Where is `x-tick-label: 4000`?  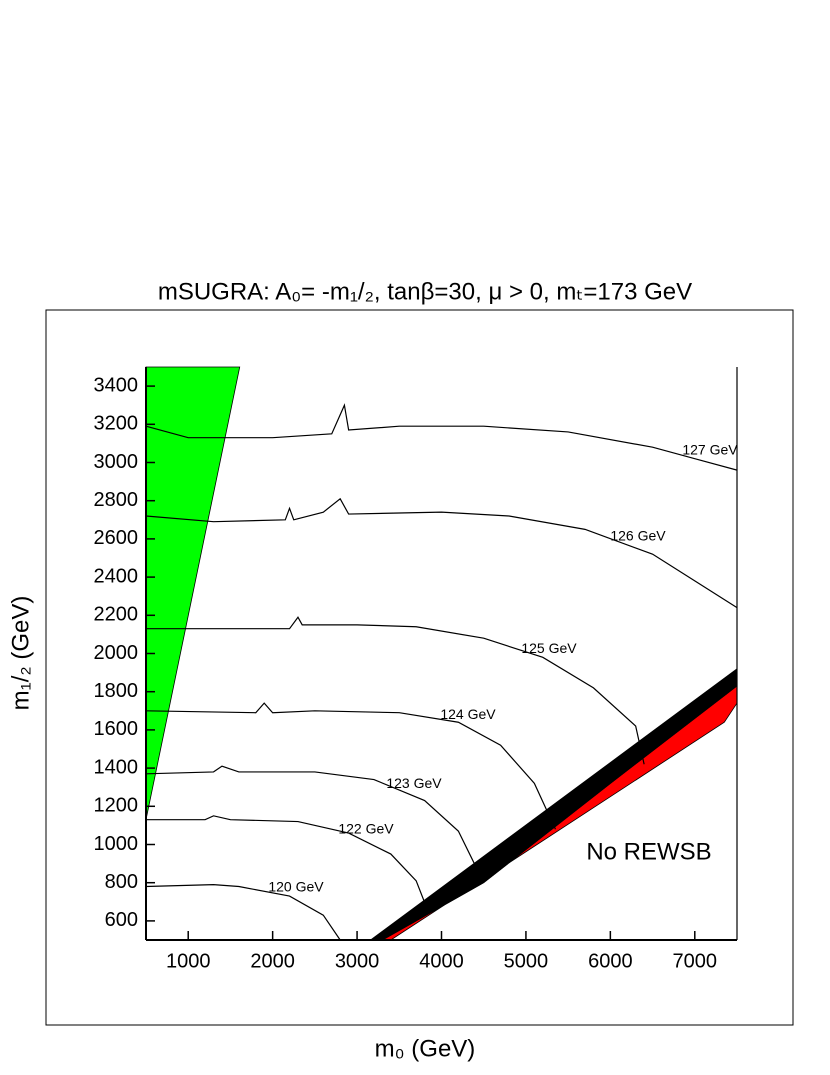 x-tick-label: 4000 is located at coordinates (441, 961).